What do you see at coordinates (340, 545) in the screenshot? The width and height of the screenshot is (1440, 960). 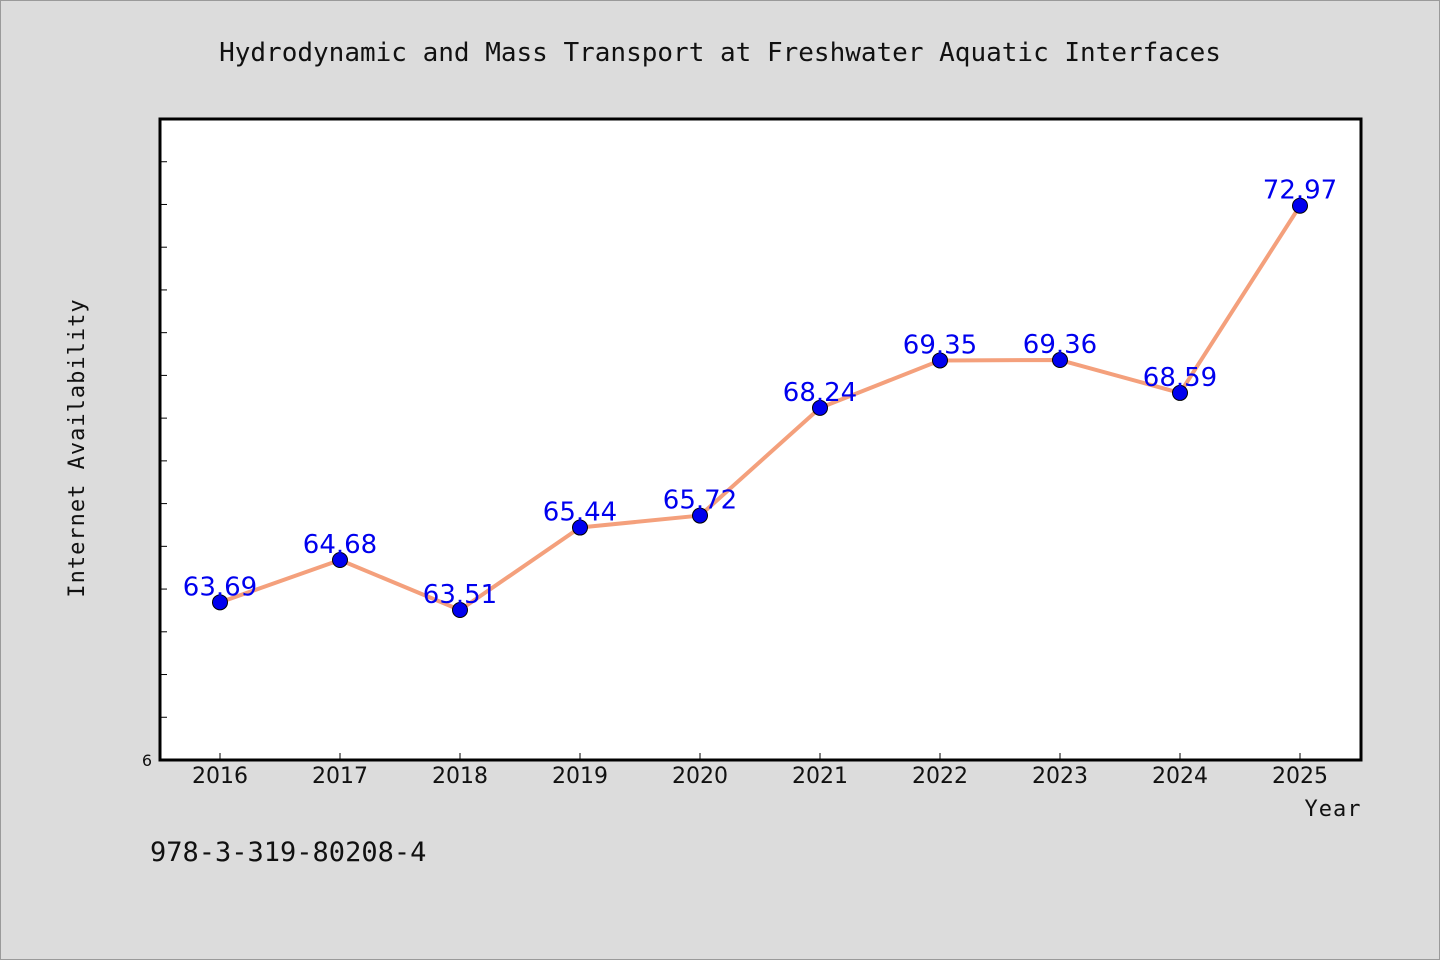 I see `data-label: 64.68` at bounding box center [340, 545].